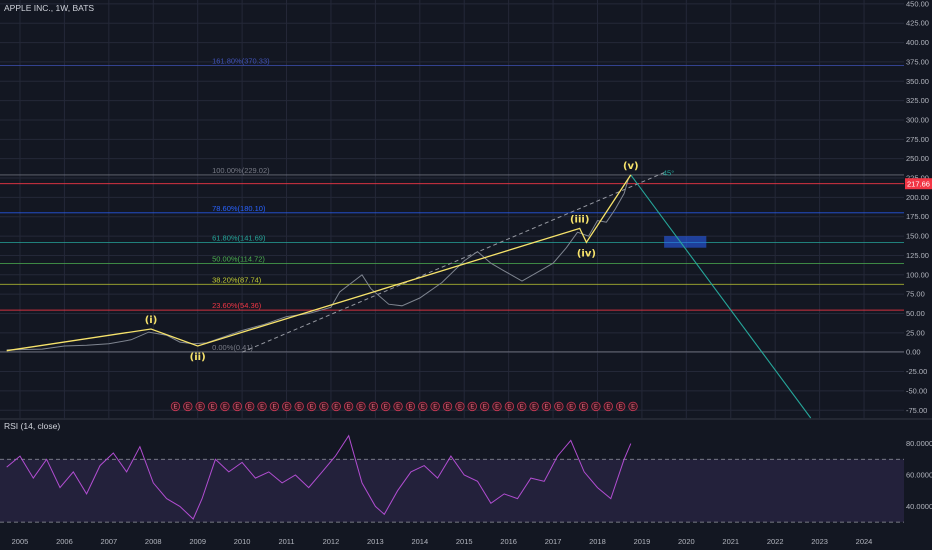 This screenshot has height=550, width=932. What do you see at coordinates (917, 158) in the screenshot?
I see `y-tick-label: 250.00` at bounding box center [917, 158].